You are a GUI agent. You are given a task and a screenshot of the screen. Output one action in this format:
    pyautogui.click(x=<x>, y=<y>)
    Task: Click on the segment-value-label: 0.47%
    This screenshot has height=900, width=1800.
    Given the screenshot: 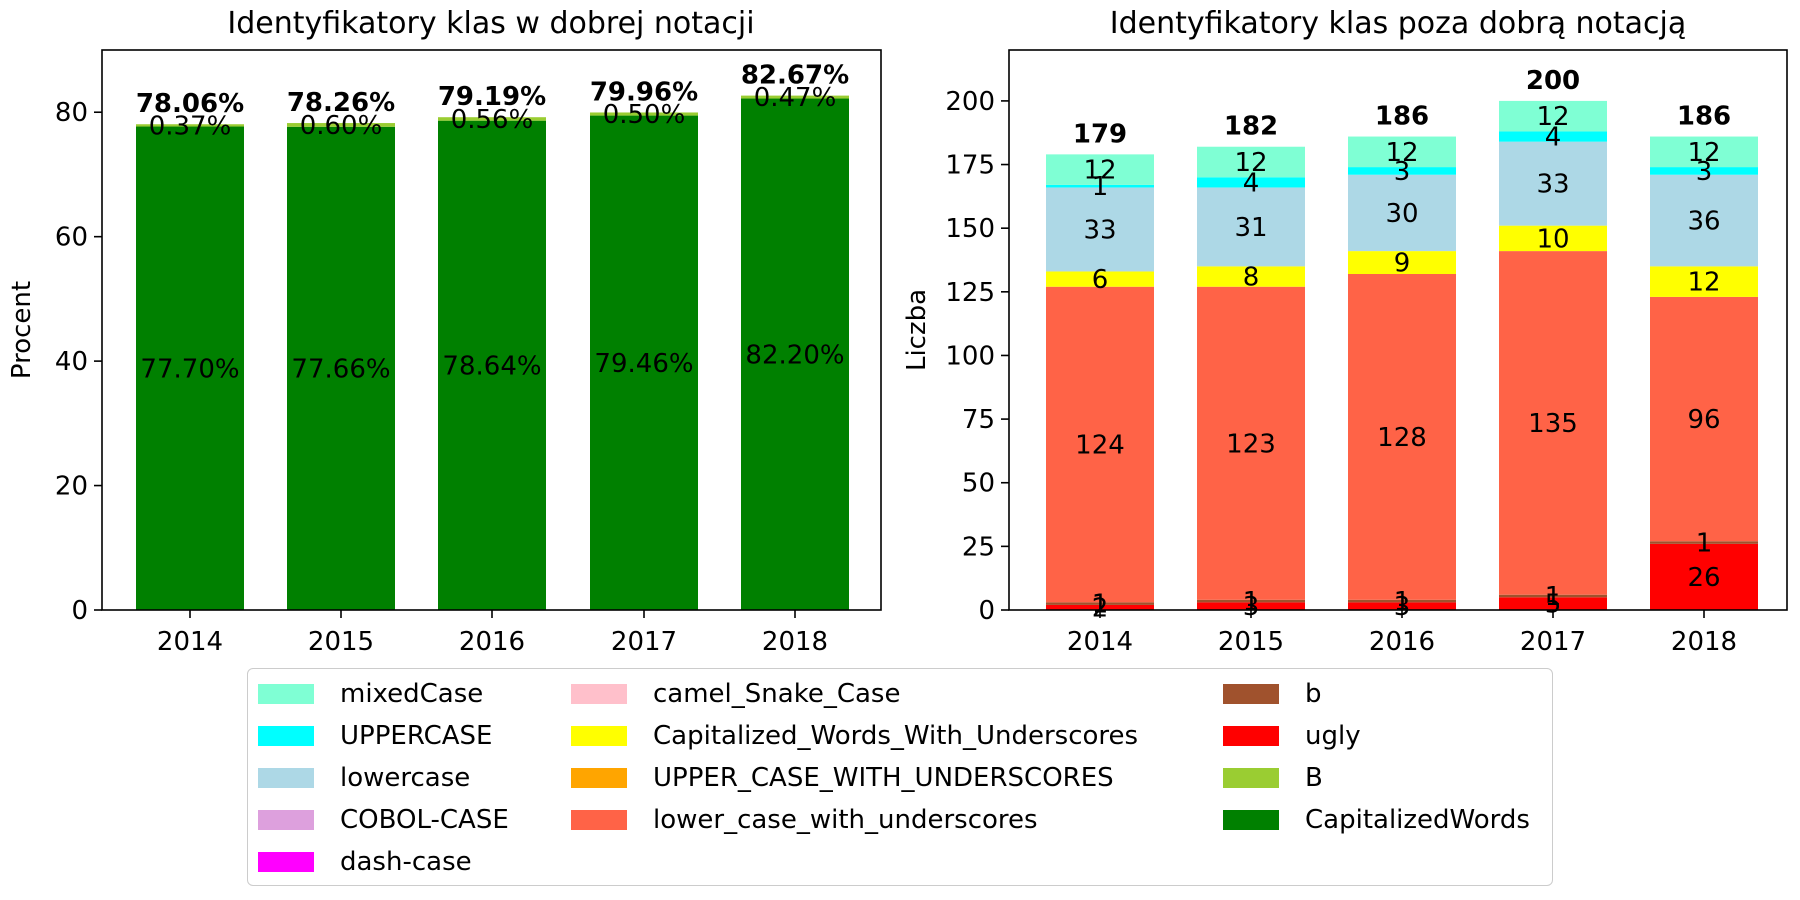 What is the action you would take?
    pyautogui.click(x=795, y=98)
    